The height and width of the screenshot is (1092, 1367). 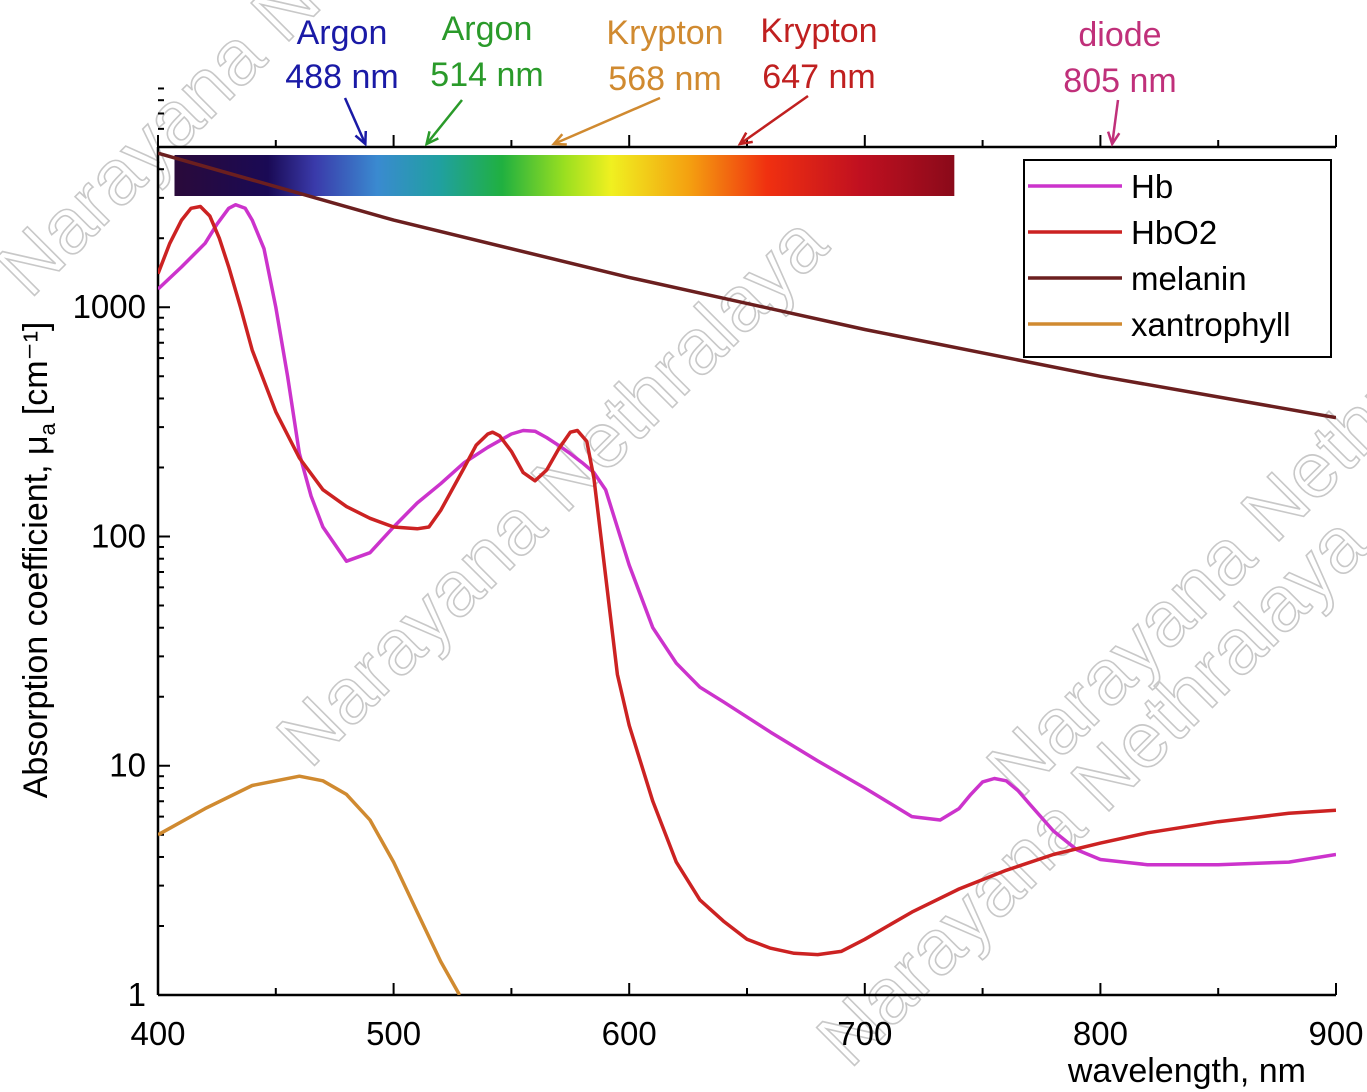 I want to click on y-tick-labels: 1 10 100 1000, so click(x=109, y=650).